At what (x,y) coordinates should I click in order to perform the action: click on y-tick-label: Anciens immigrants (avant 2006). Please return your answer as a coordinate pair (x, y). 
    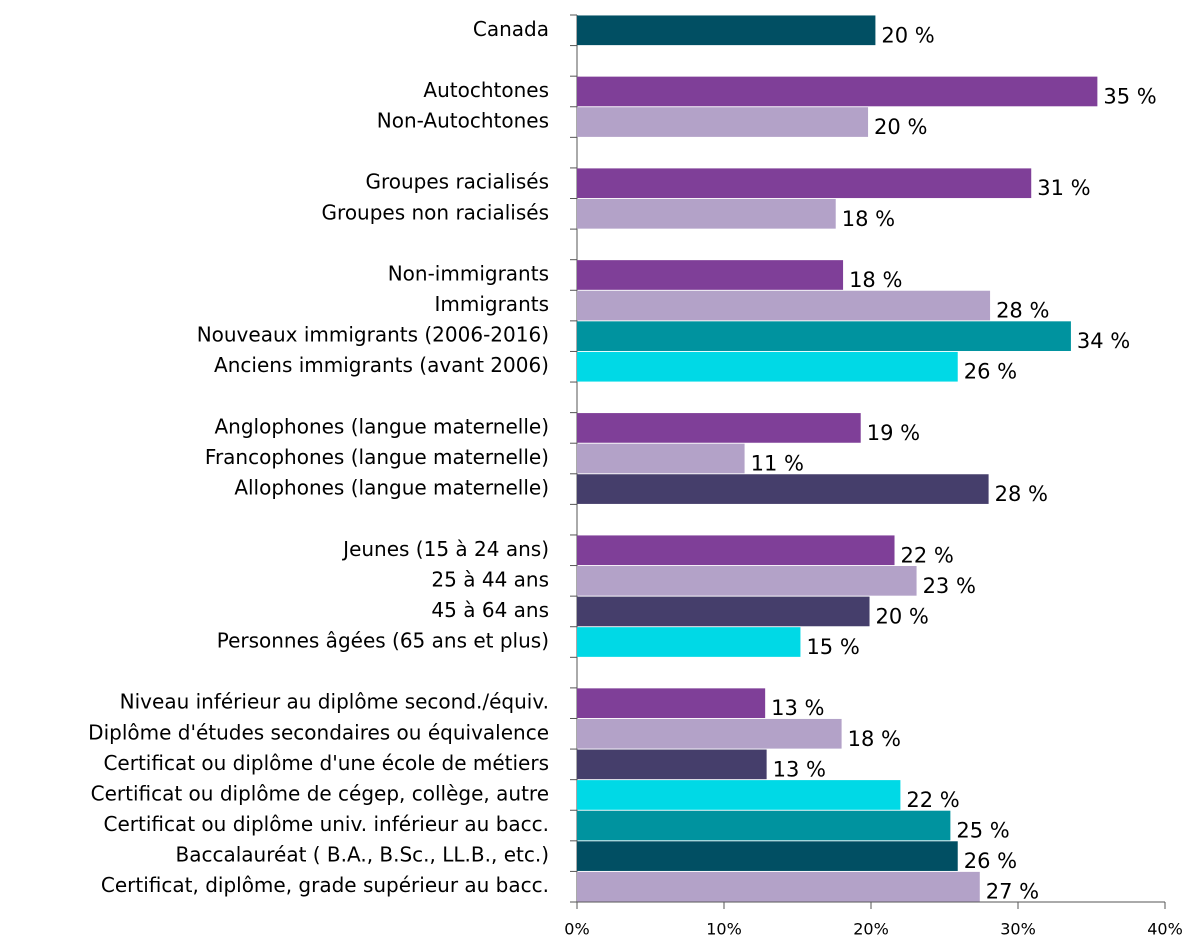
    Looking at the image, I should click on (381, 365).